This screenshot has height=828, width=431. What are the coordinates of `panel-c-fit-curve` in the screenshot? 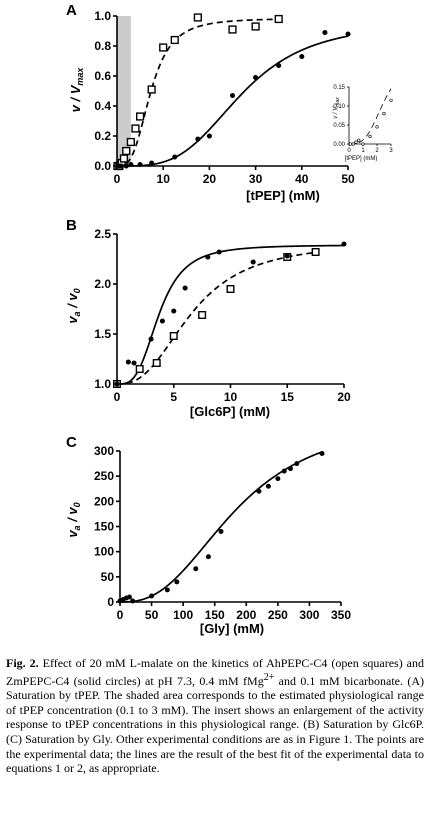 It's located at (221, 527).